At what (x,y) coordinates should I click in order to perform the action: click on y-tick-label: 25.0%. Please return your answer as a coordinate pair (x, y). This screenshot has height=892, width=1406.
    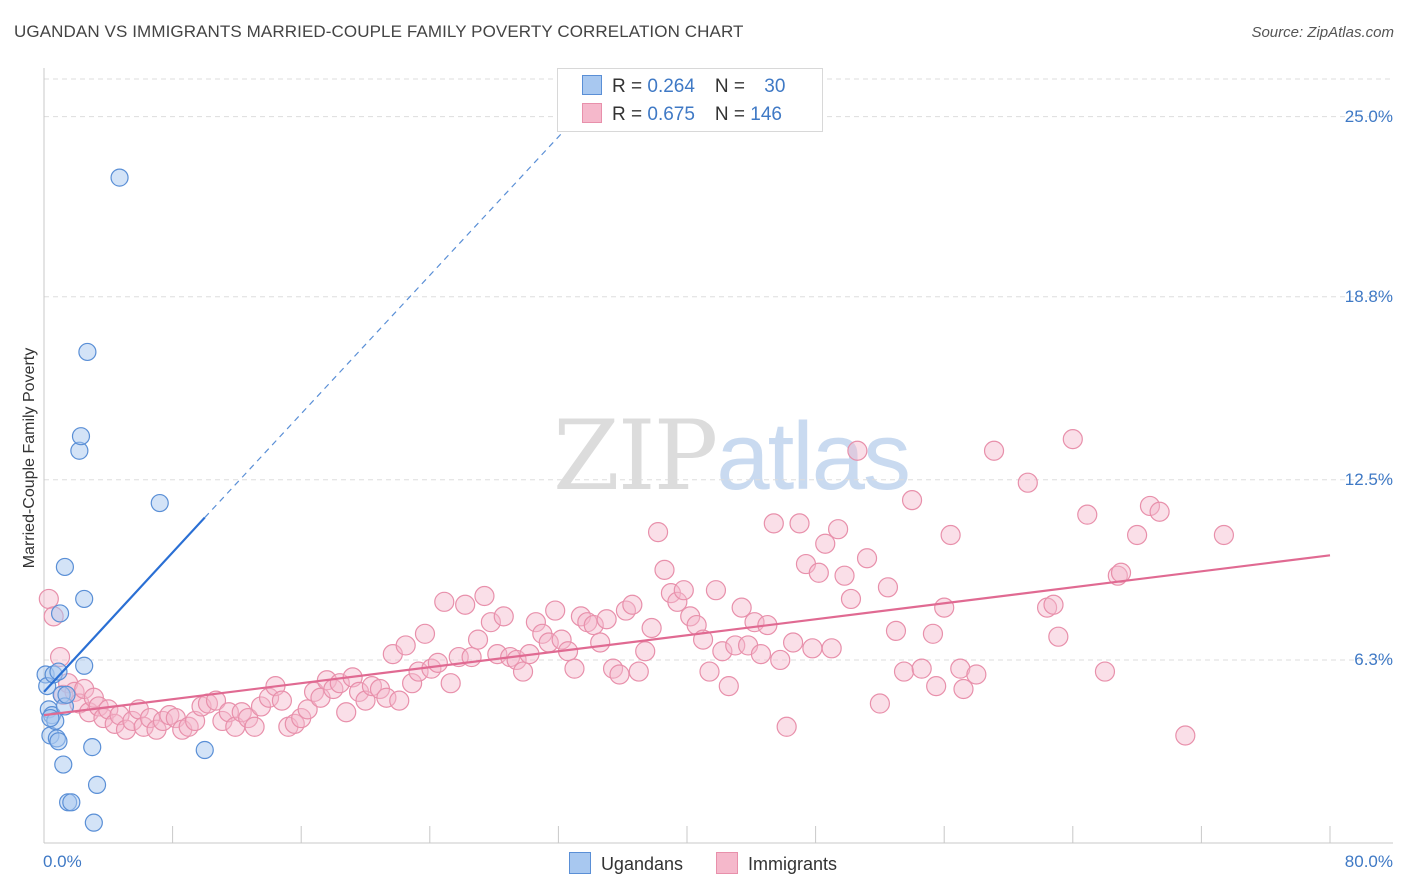
    Looking at the image, I should click on (1368, 116).